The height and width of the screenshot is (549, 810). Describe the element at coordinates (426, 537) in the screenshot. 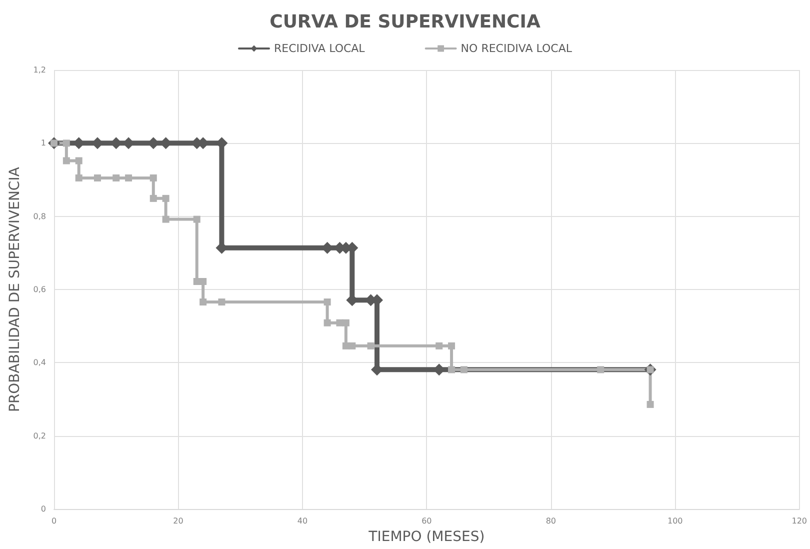

I see `x-axis-title: TIEMPO (MESES)` at that location.